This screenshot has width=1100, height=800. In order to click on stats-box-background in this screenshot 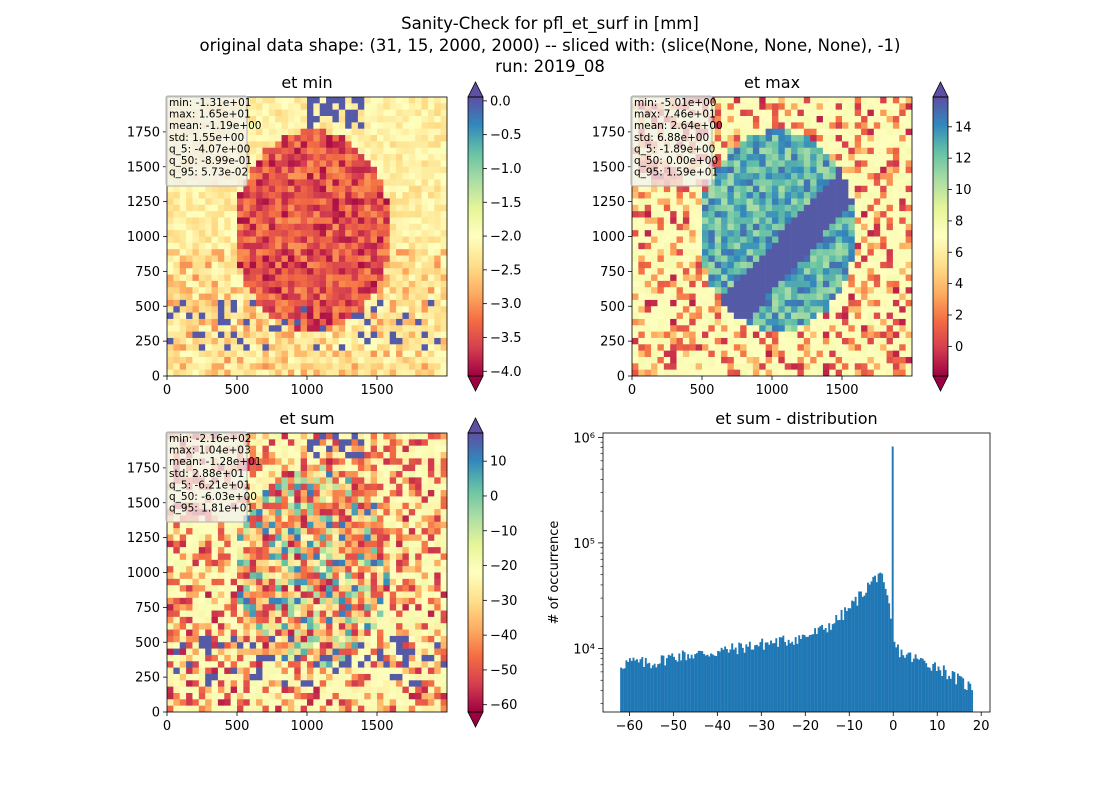, I will do `click(206, 141)`.